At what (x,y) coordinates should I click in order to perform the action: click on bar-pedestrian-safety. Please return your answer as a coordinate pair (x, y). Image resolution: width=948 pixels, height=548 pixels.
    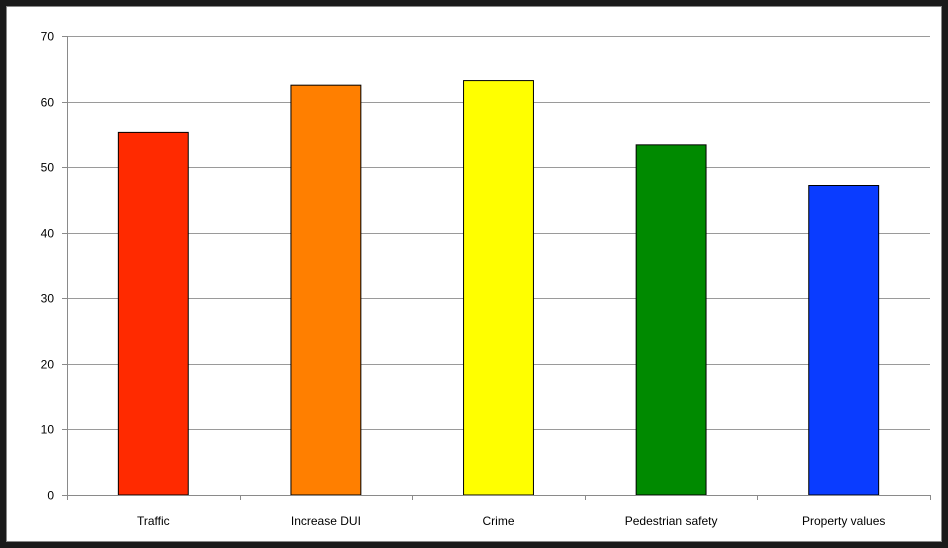
    Looking at the image, I should click on (671, 320).